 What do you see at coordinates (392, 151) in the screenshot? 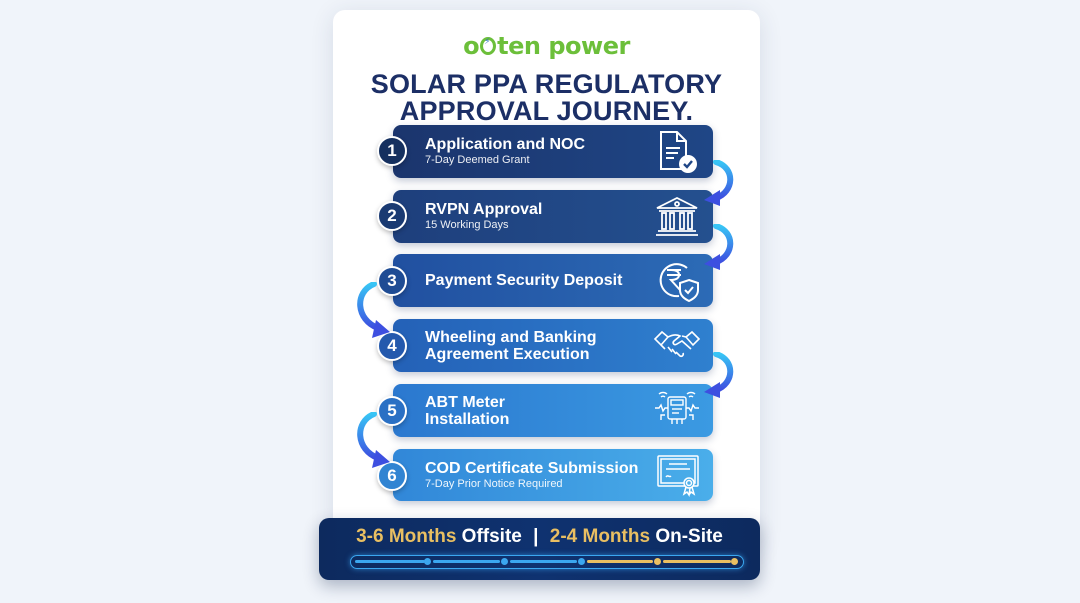
I see `step-number-badge: 1` at bounding box center [392, 151].